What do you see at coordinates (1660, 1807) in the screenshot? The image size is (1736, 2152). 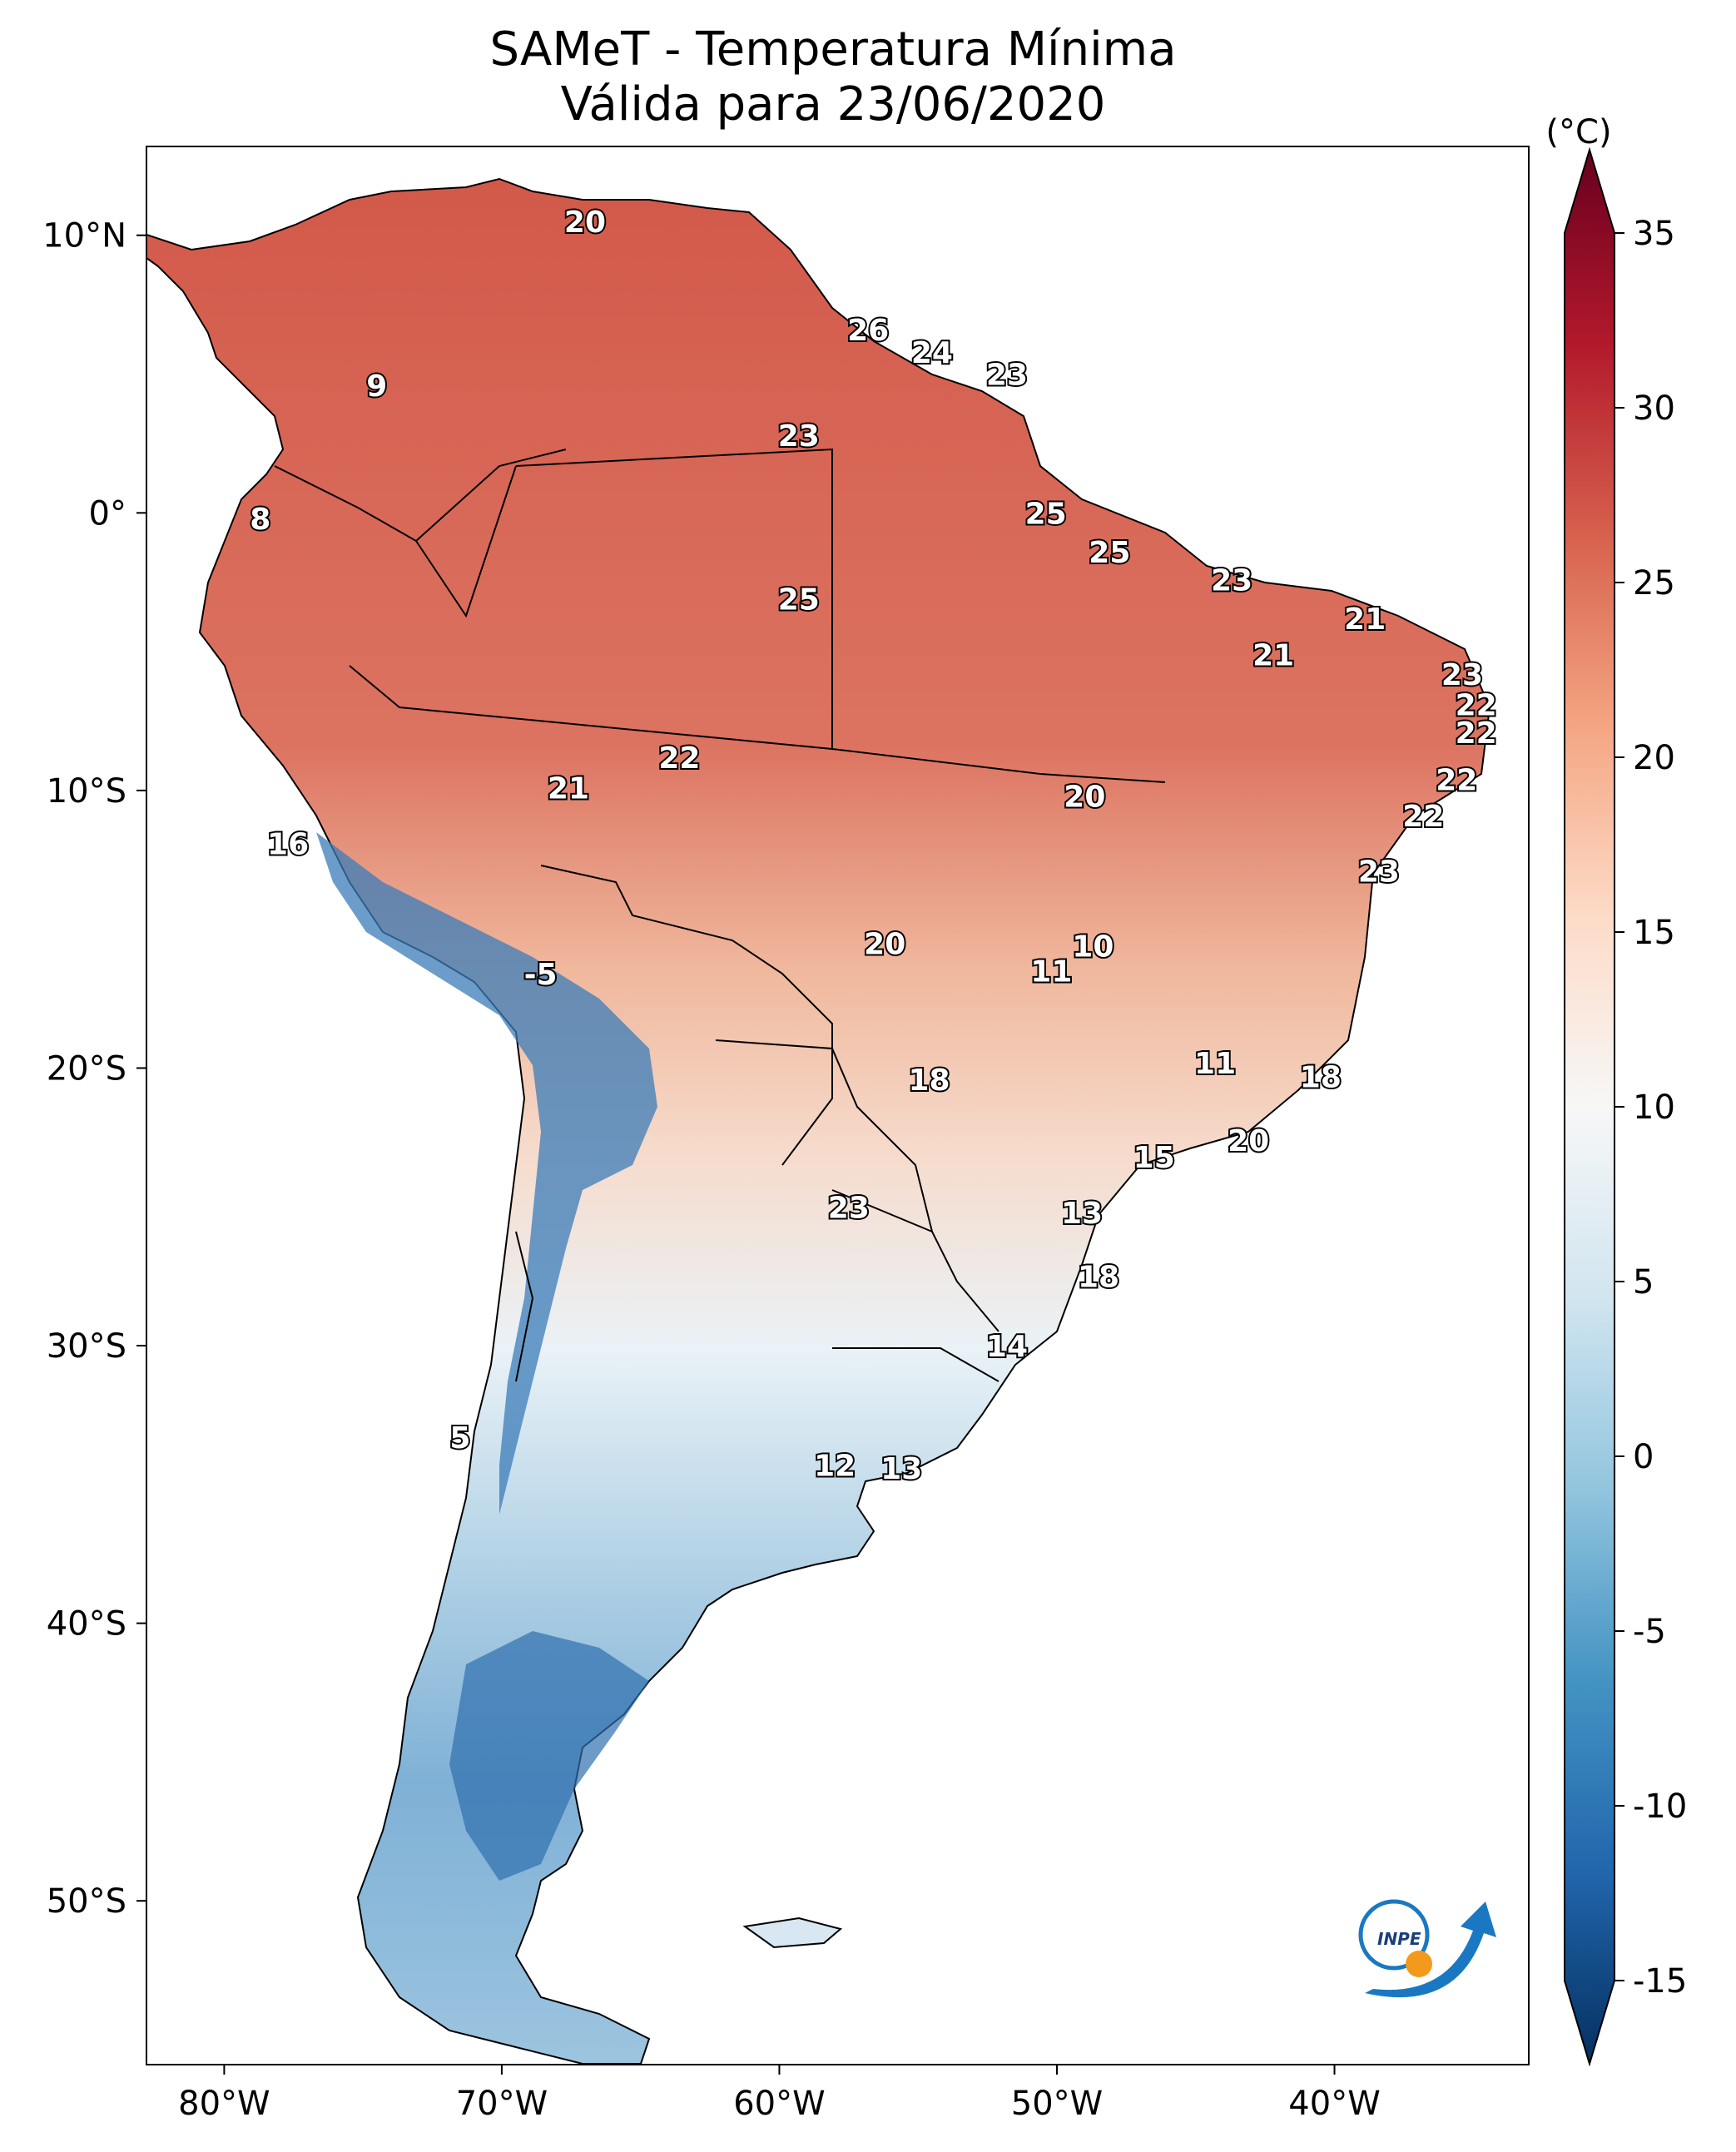 I see `colorbar-tick-label: -10` at bounding box center [1660, 1807].